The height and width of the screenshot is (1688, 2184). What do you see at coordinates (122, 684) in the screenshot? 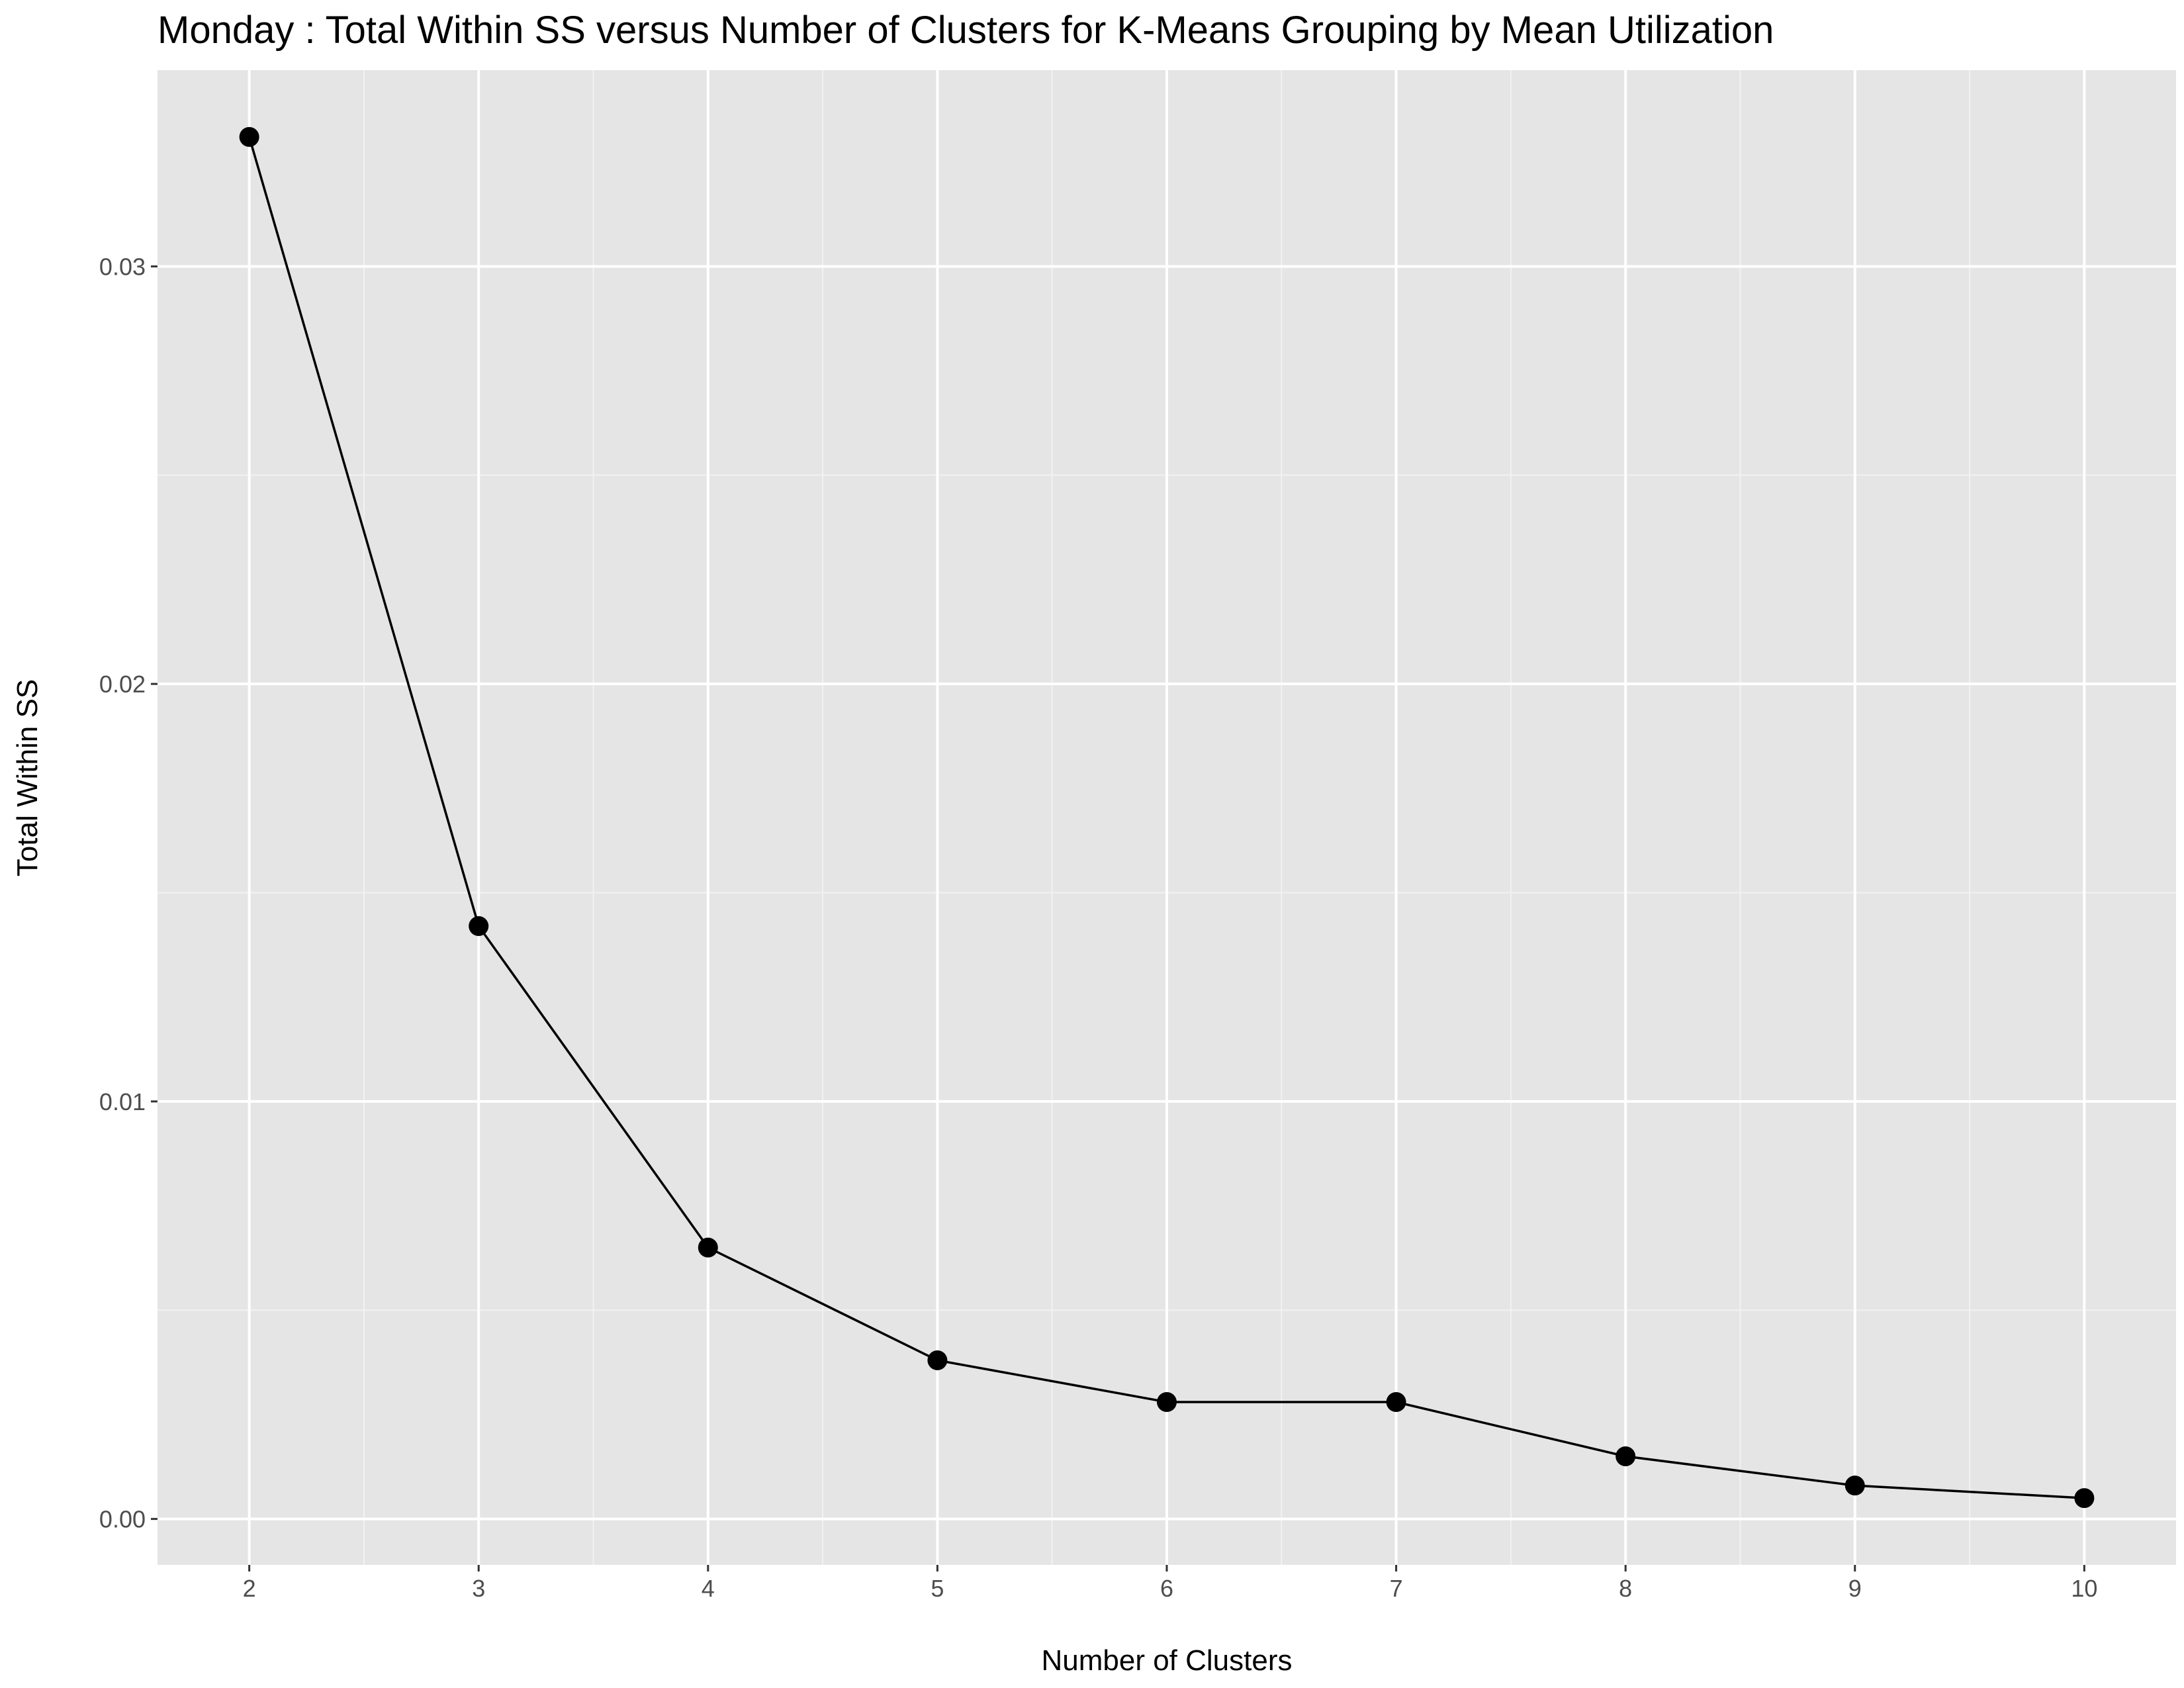
I see `y-tick-label: 0.02` at bounding box center [122, 684].